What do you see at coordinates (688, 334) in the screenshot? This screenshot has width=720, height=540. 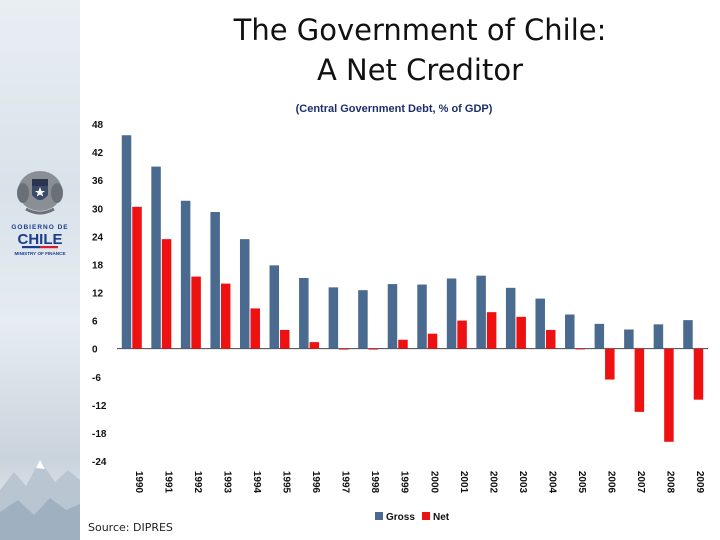 I see `bar-gross-2009` at bounding box center [688, 334].